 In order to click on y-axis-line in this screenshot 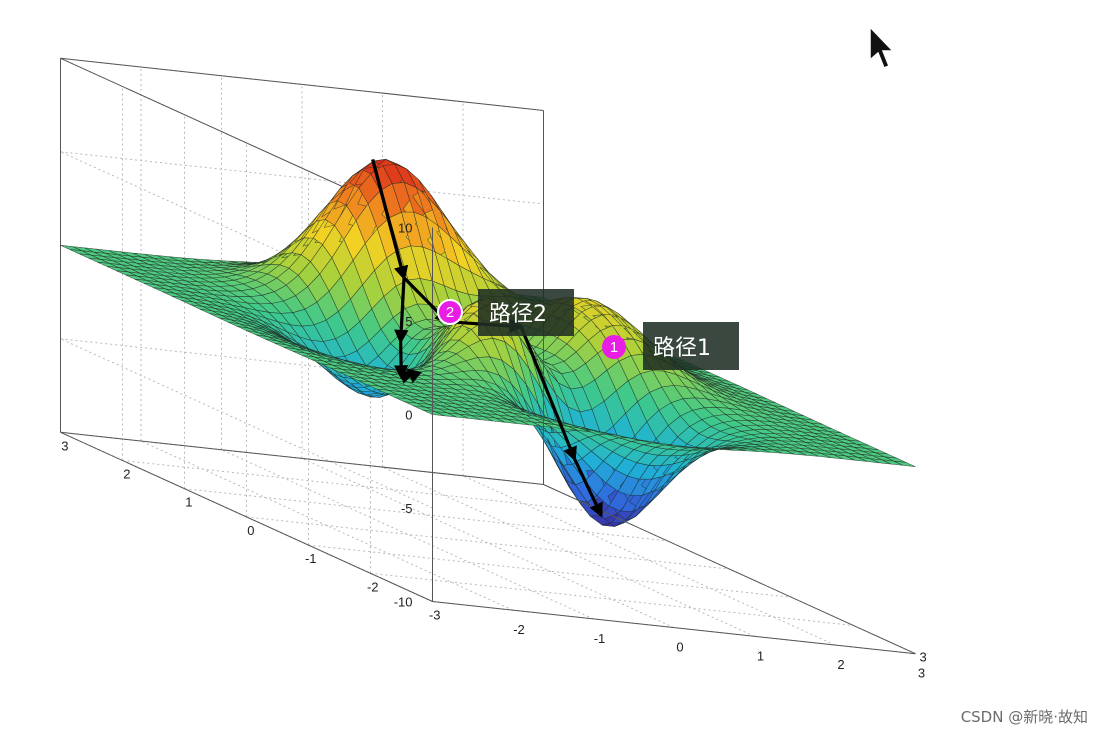, I will do `click(729, 569)`.